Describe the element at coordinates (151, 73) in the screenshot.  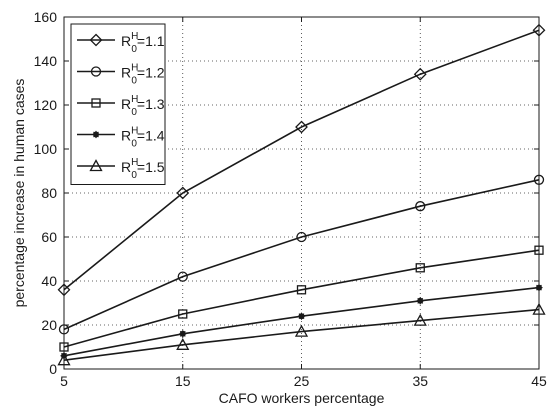
I see `legend-label-value: =1.2` at that location.